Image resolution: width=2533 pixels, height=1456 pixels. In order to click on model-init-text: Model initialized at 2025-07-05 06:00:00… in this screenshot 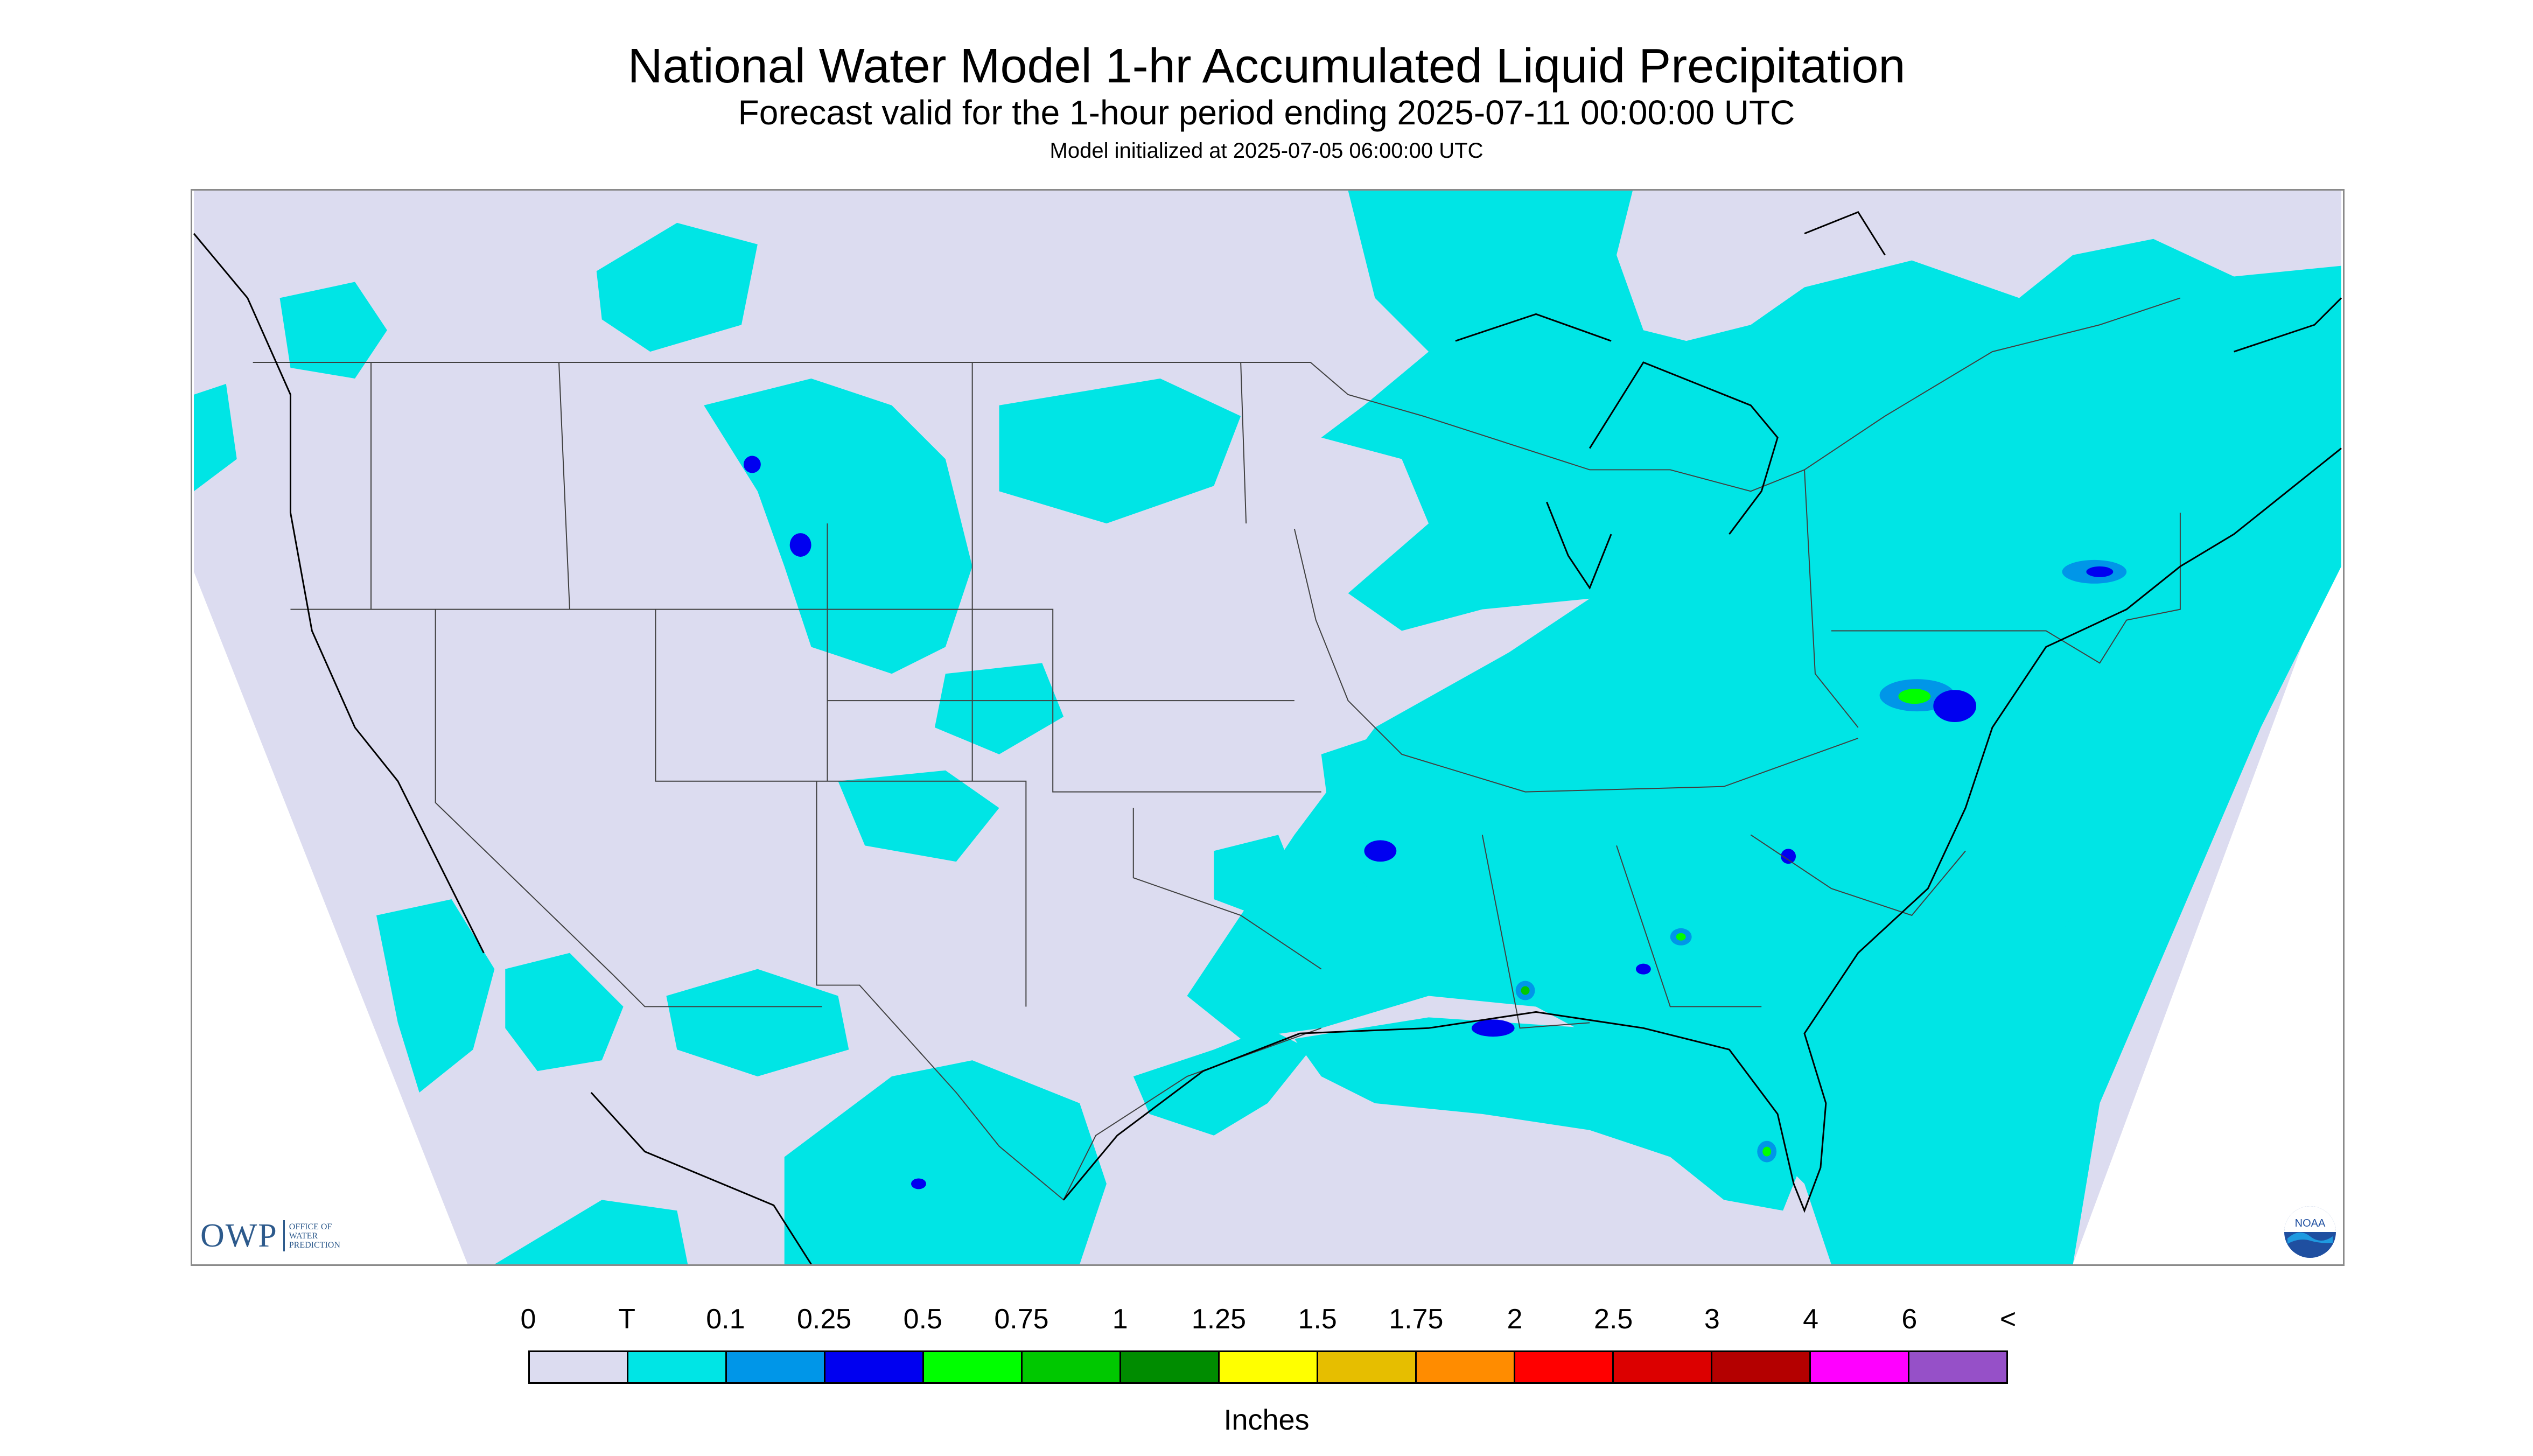, I will do `click(1266, 151)`.